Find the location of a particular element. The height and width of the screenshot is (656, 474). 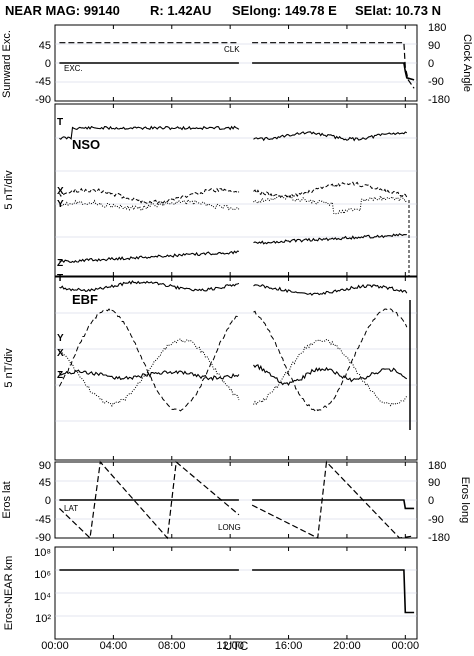

ebf-axis-label: 5 nT/div is located at coordinates (9, 368).